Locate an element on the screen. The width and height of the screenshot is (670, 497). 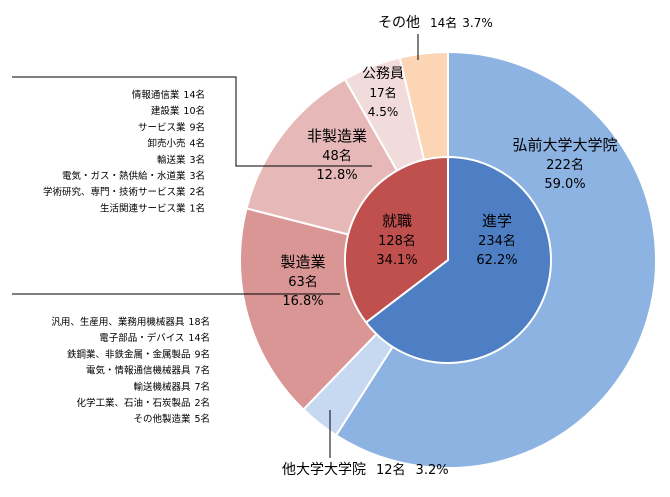
non-manufacturing-list-item-3-count: 4名 is located at coordinates (197, 144).